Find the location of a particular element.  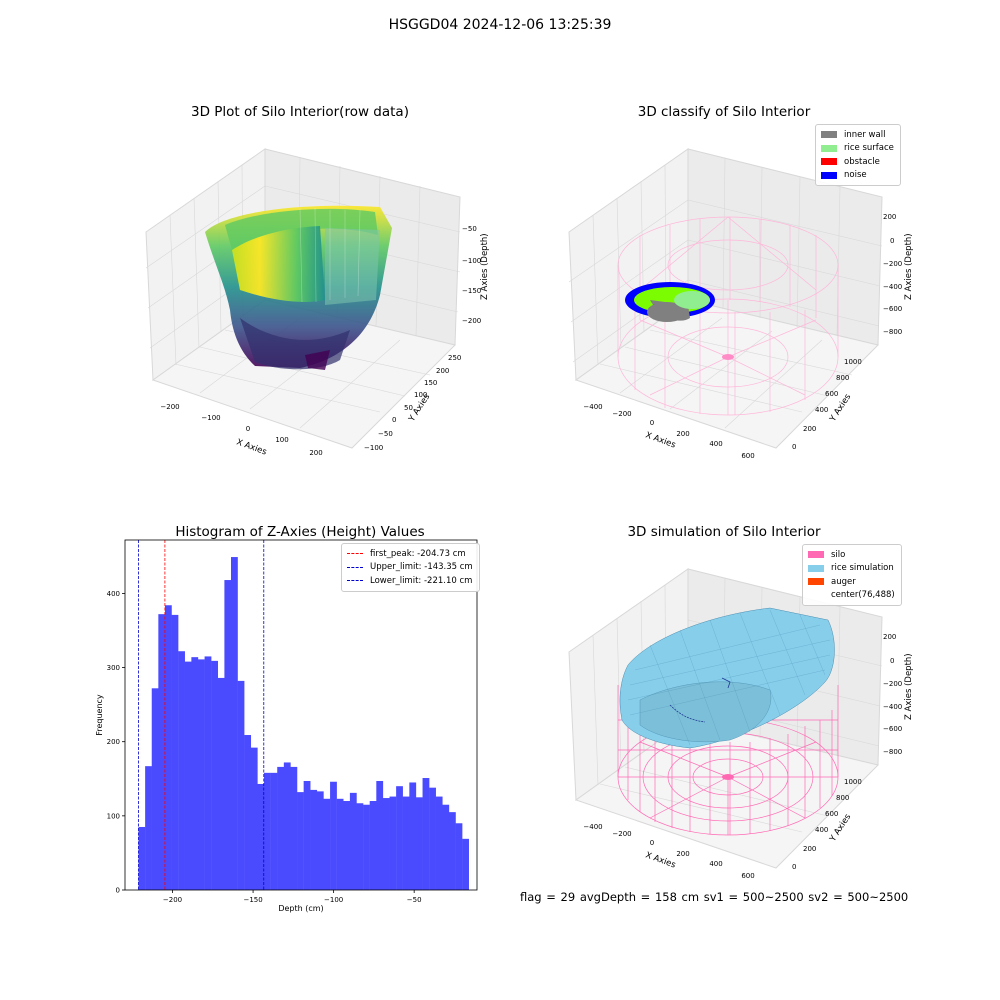

panel4-ztick: −400 is located at coordinates (892, 707).